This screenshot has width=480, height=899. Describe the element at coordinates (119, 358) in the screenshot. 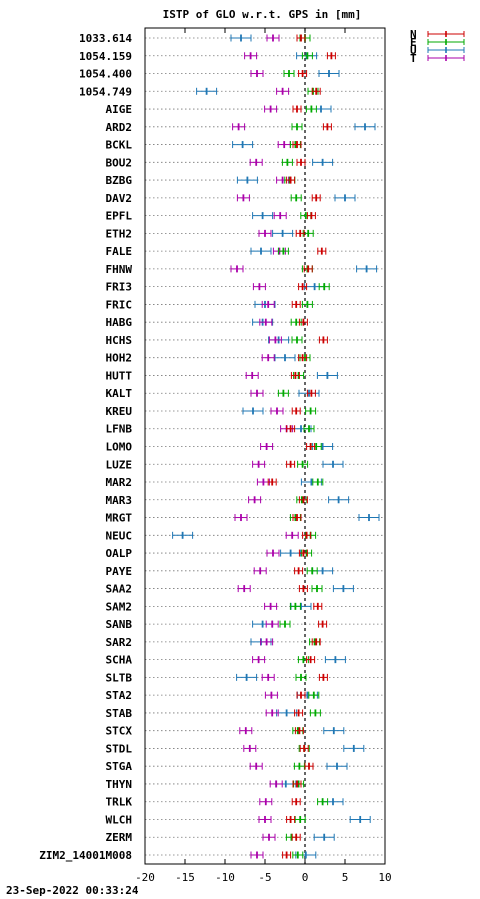

I see `station-label: HOH2` at that location.